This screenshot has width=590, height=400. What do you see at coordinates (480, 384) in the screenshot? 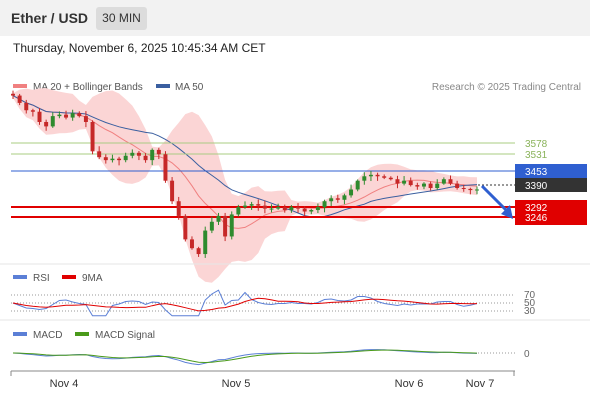
I see `x-tick-label: Nov 7` at bounding box center [480, 384].